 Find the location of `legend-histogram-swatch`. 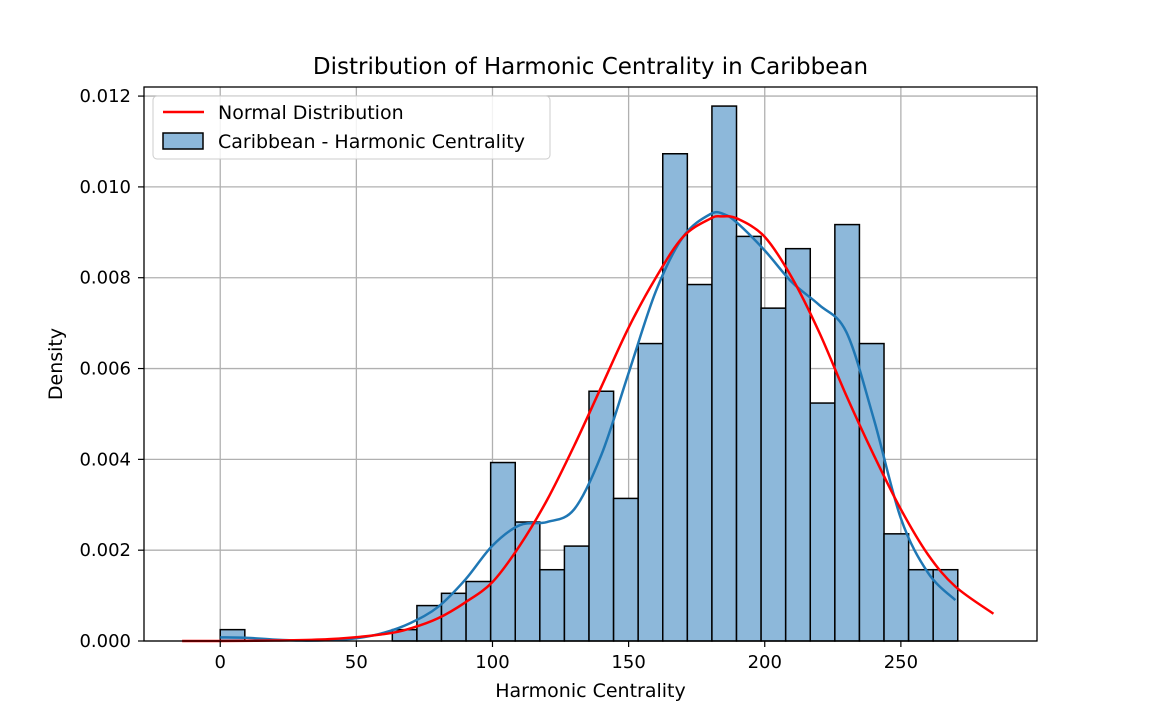

legend-histogram-swatch is located at coordinates (183, 141).